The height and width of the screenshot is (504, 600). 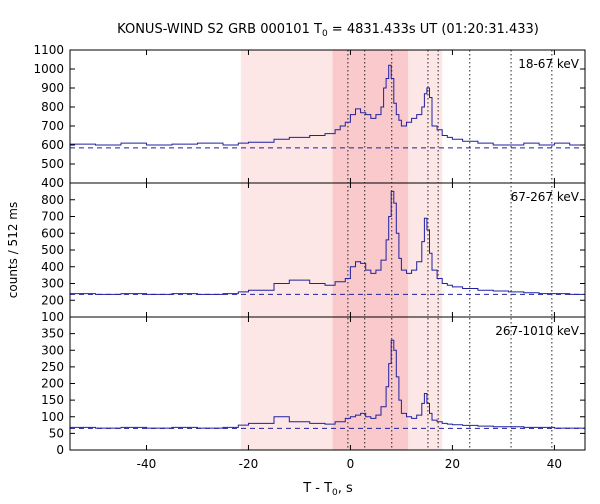 I want to click on ytick-label-p0-2: 600, so click(x=52, y=145).